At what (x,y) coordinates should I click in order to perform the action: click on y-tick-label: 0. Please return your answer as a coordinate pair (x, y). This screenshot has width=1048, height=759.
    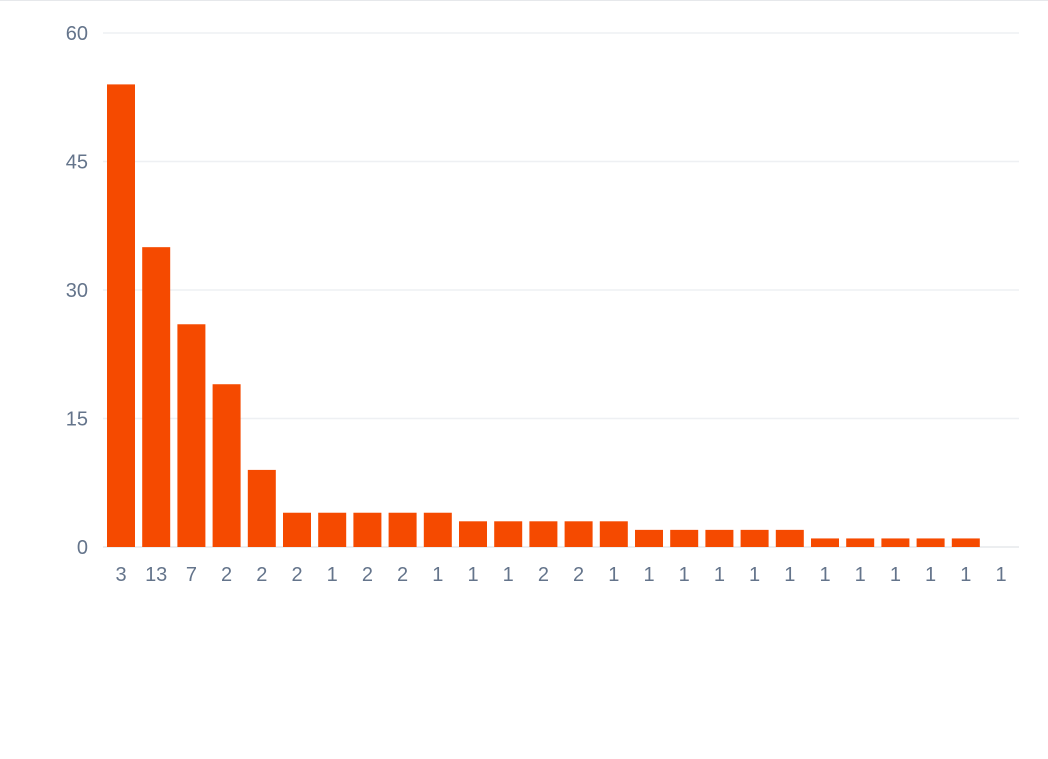
    Looking at the image, I should click on (82, 548).